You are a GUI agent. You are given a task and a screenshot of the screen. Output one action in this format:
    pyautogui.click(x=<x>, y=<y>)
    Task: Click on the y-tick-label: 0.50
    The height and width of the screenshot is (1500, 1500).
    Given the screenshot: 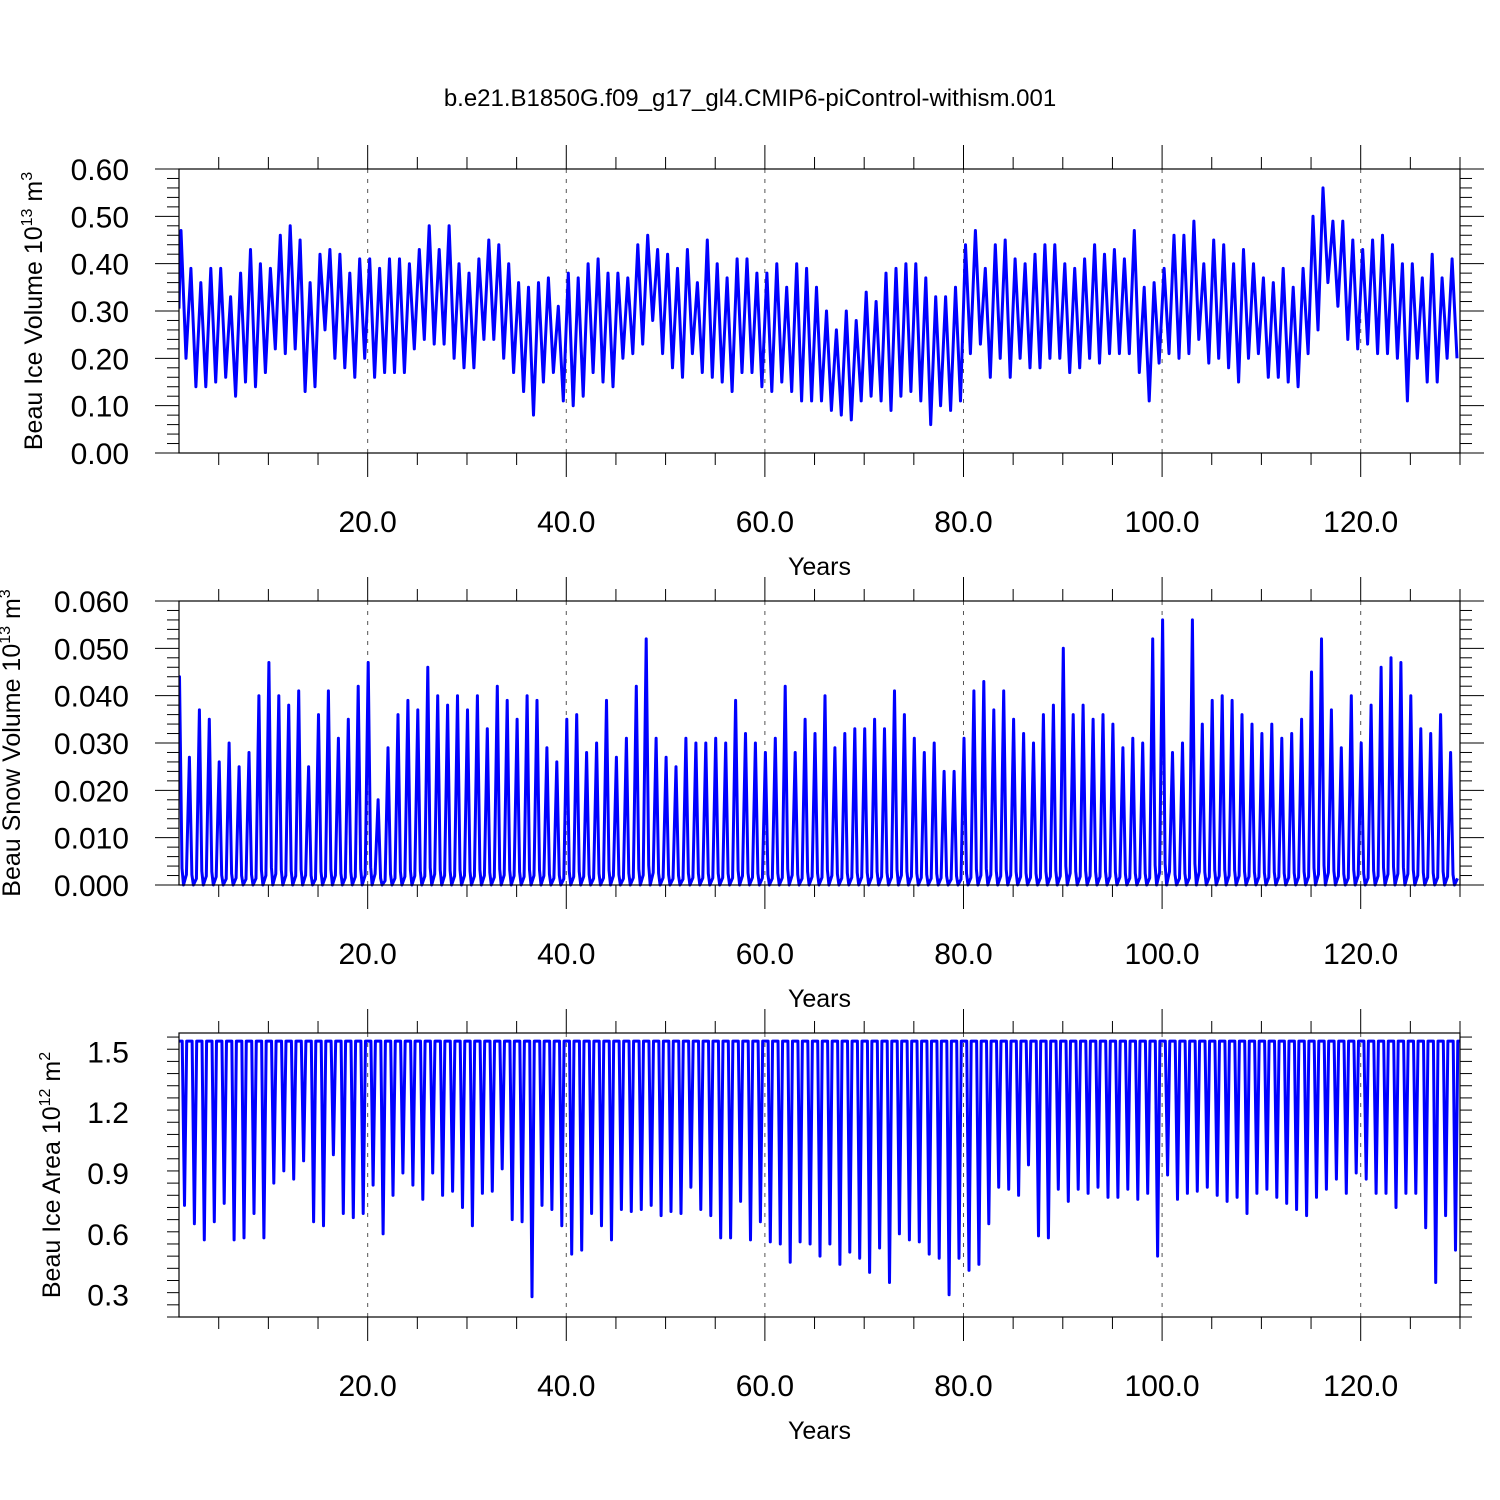 What is the action you would take?
    pyautogui.click(x=100, y=217)
    